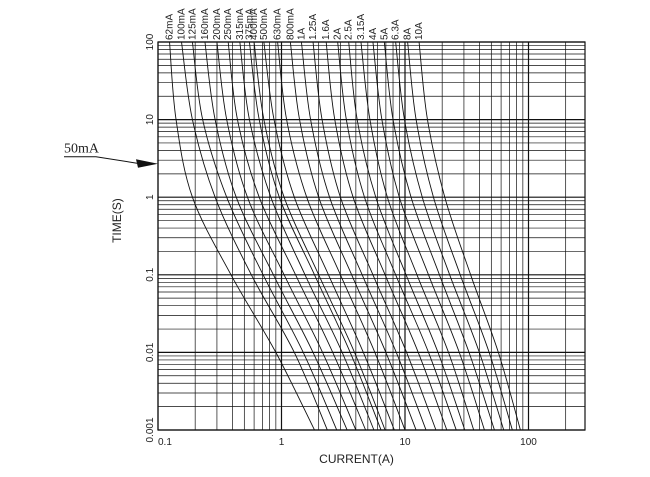 The width and height of the screenshot is (650, 477). I want to click on y-tick-labels: 0.001 0.01 0.1 1 10 100, so click(150, 237).